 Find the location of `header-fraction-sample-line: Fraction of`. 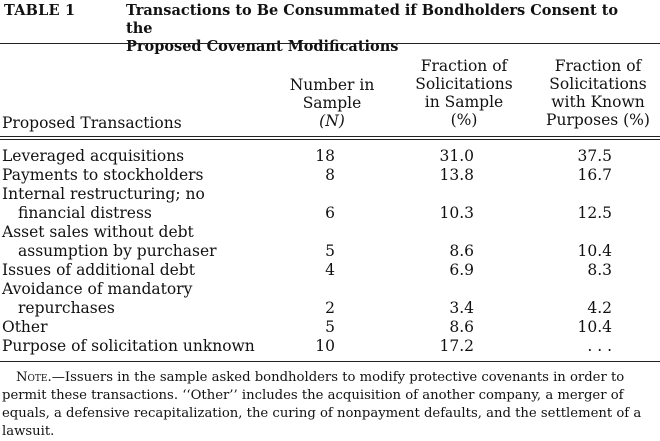

header-fraction-sample-line: Fraction of is located at coordinates (464, 66).